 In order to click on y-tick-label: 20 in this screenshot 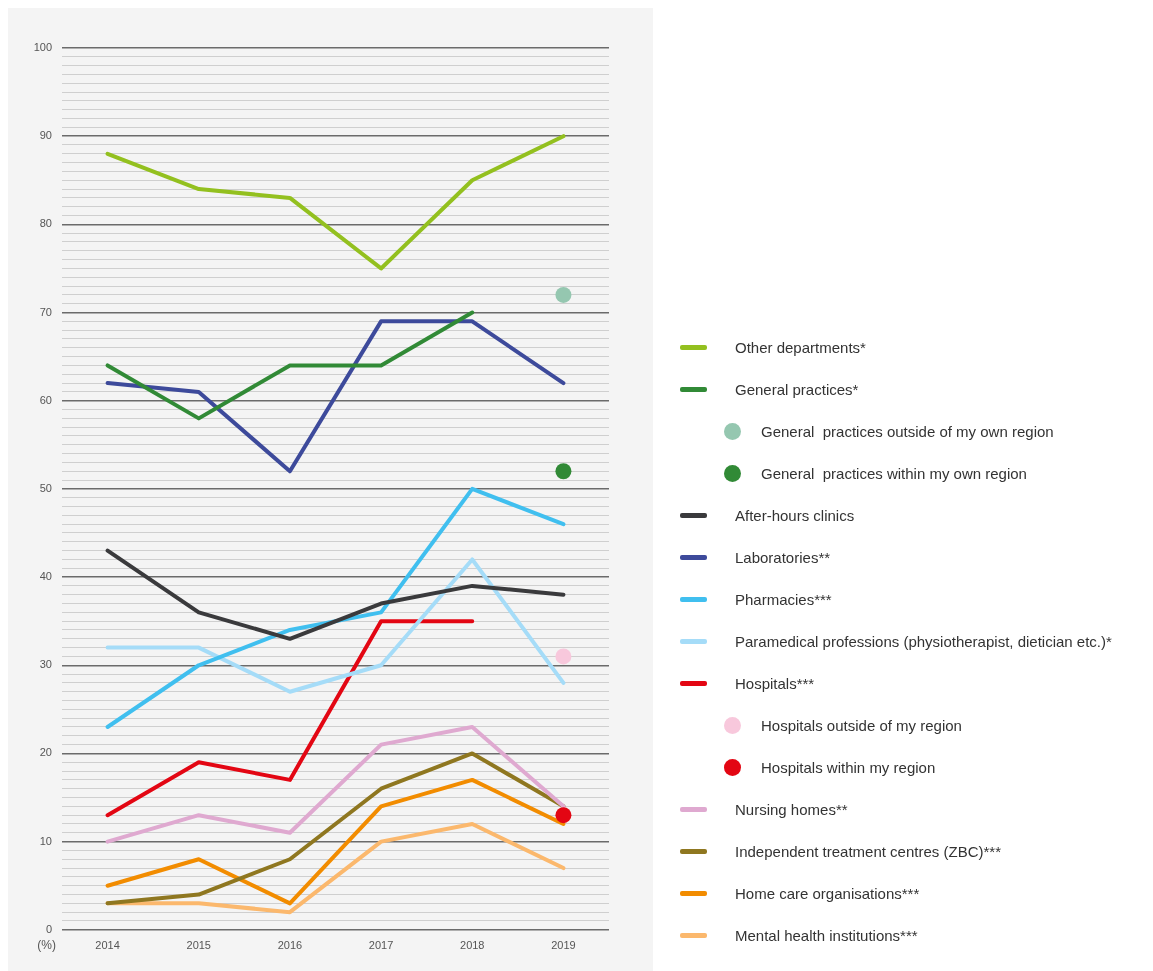, I will do `click(45, 752)`.